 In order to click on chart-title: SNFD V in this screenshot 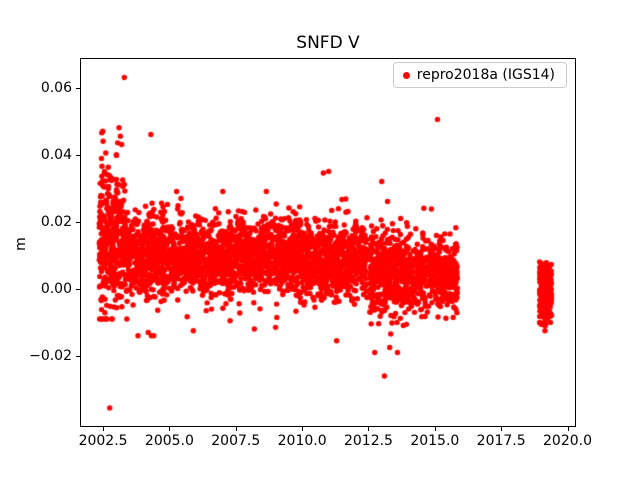, I will do `click(328, 43)`.